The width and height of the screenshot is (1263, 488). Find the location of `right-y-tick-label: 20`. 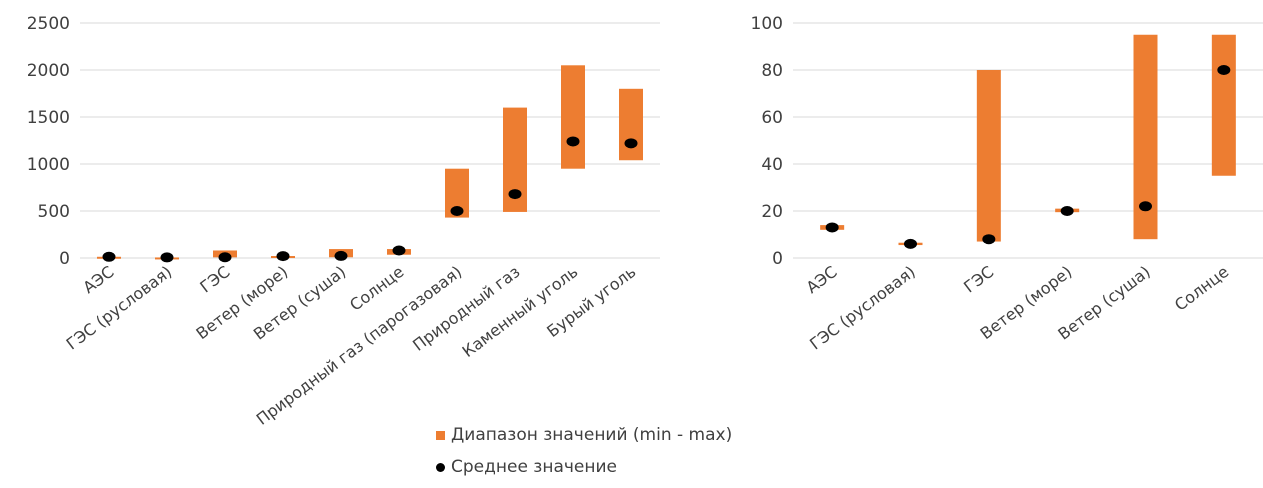

right-y-tick-label: 20 is located at coordinates (772, 212).